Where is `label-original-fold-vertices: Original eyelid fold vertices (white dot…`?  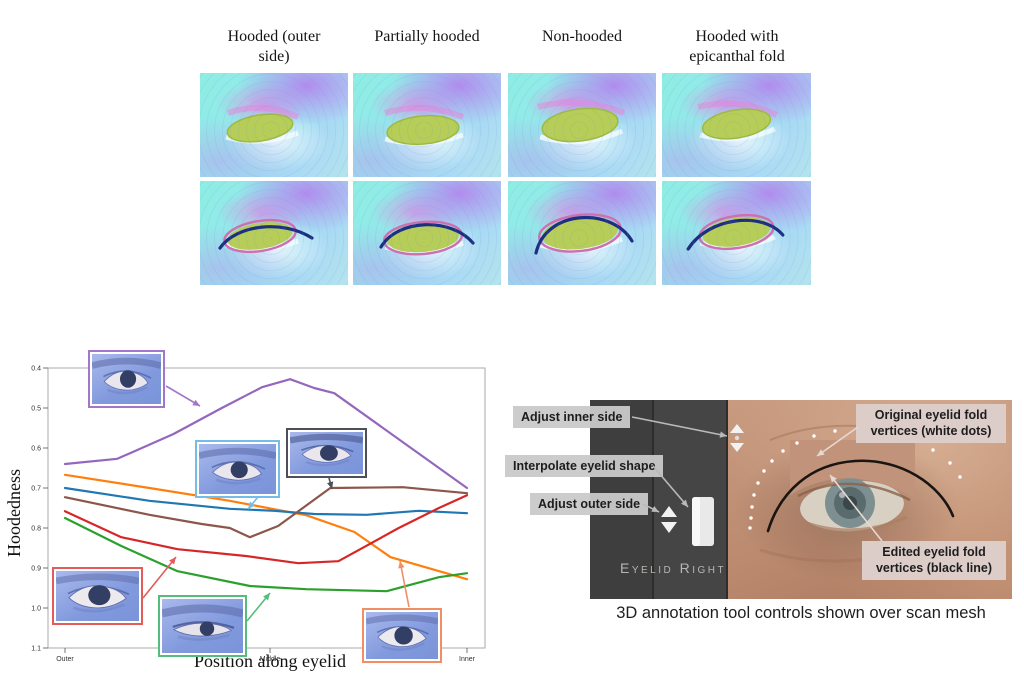
label-original-fold-vertices: Original eyelid fold vertices (white dot… is located at coordinates (931, 423).